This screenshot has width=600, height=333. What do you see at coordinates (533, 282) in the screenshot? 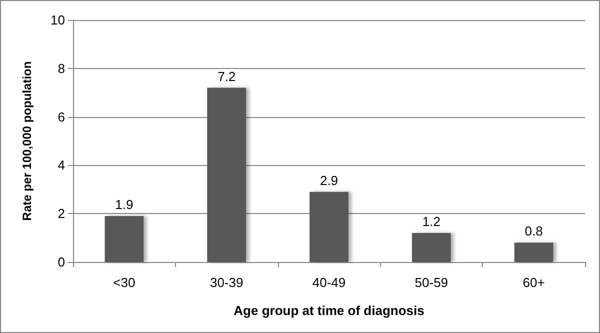
I see `x-tick-label: 60+` at bounding box center [533, 282].